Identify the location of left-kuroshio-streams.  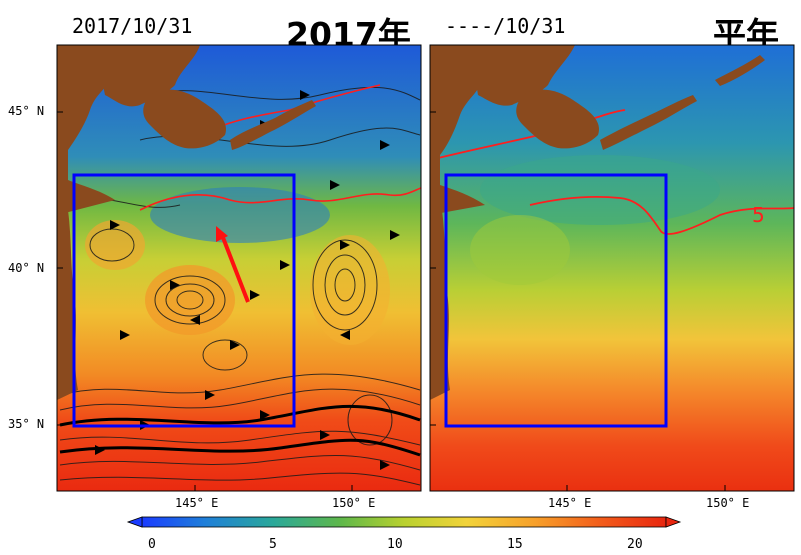
(240, 430).